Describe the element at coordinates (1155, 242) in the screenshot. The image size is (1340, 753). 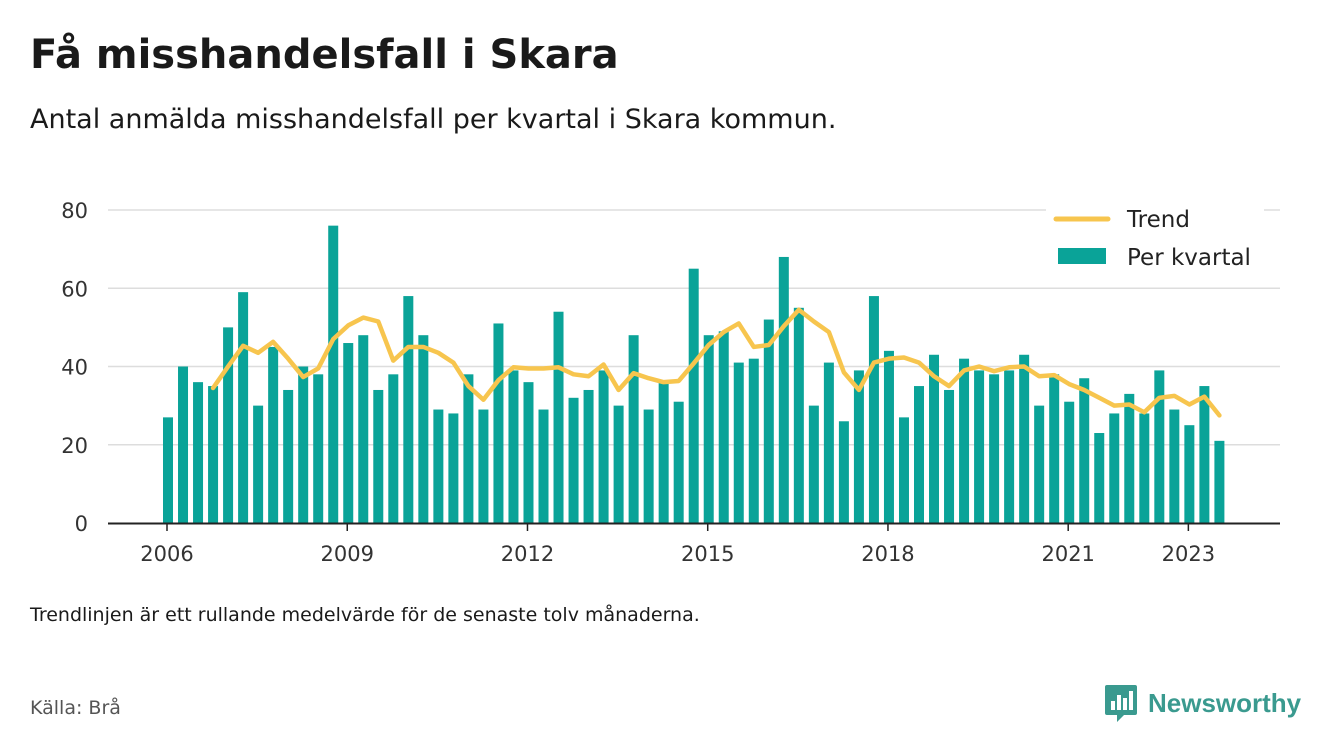
I see `legend-background` at that location.